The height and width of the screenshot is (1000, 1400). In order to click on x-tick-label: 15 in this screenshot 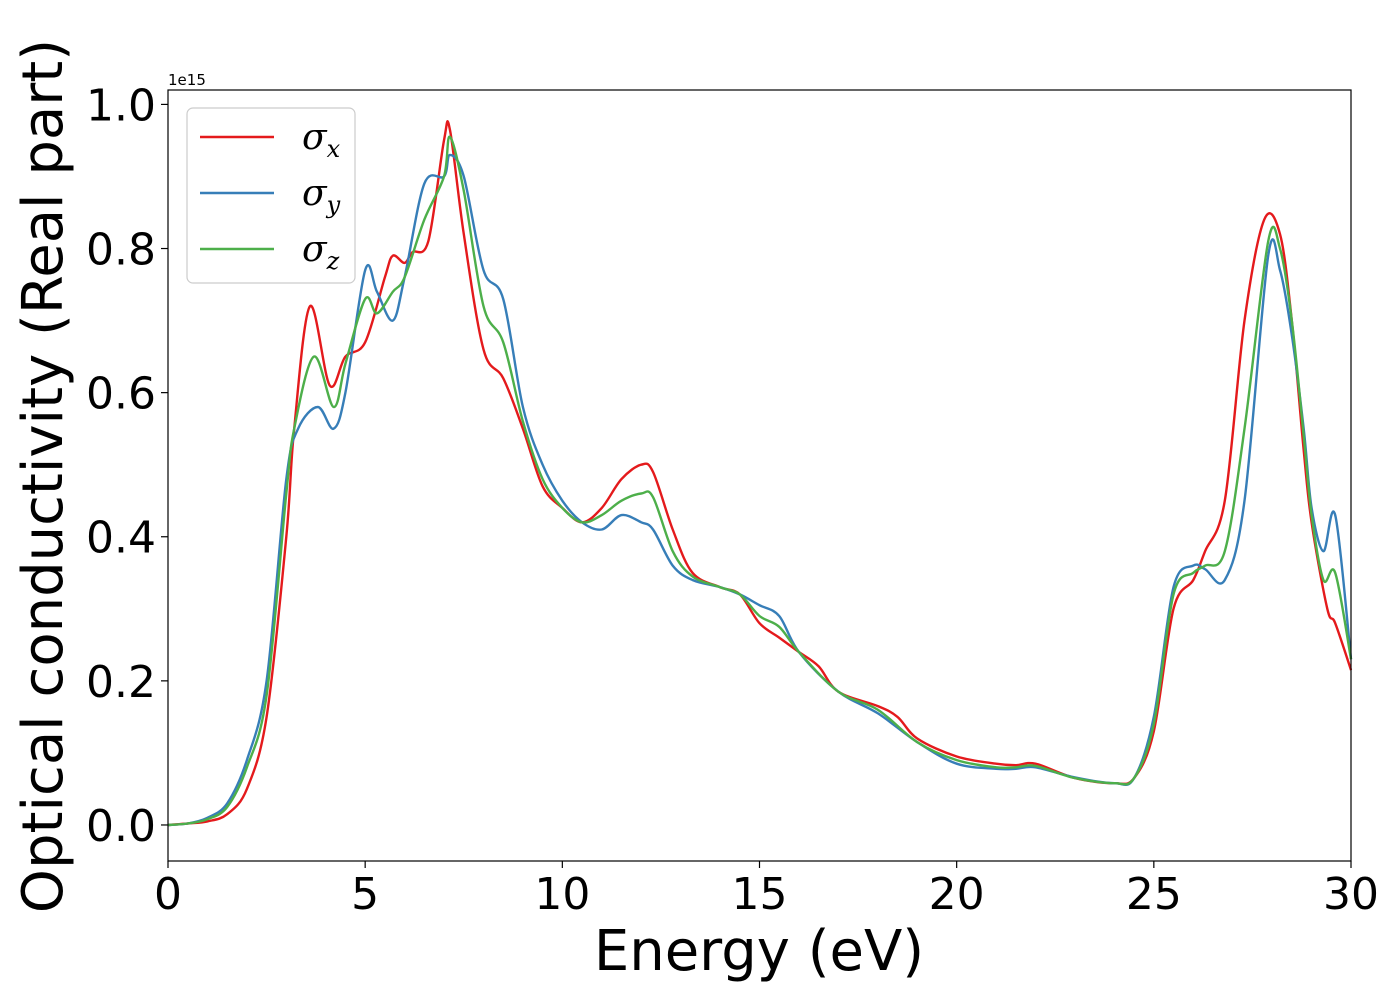, I will do `click(760, 894)`.